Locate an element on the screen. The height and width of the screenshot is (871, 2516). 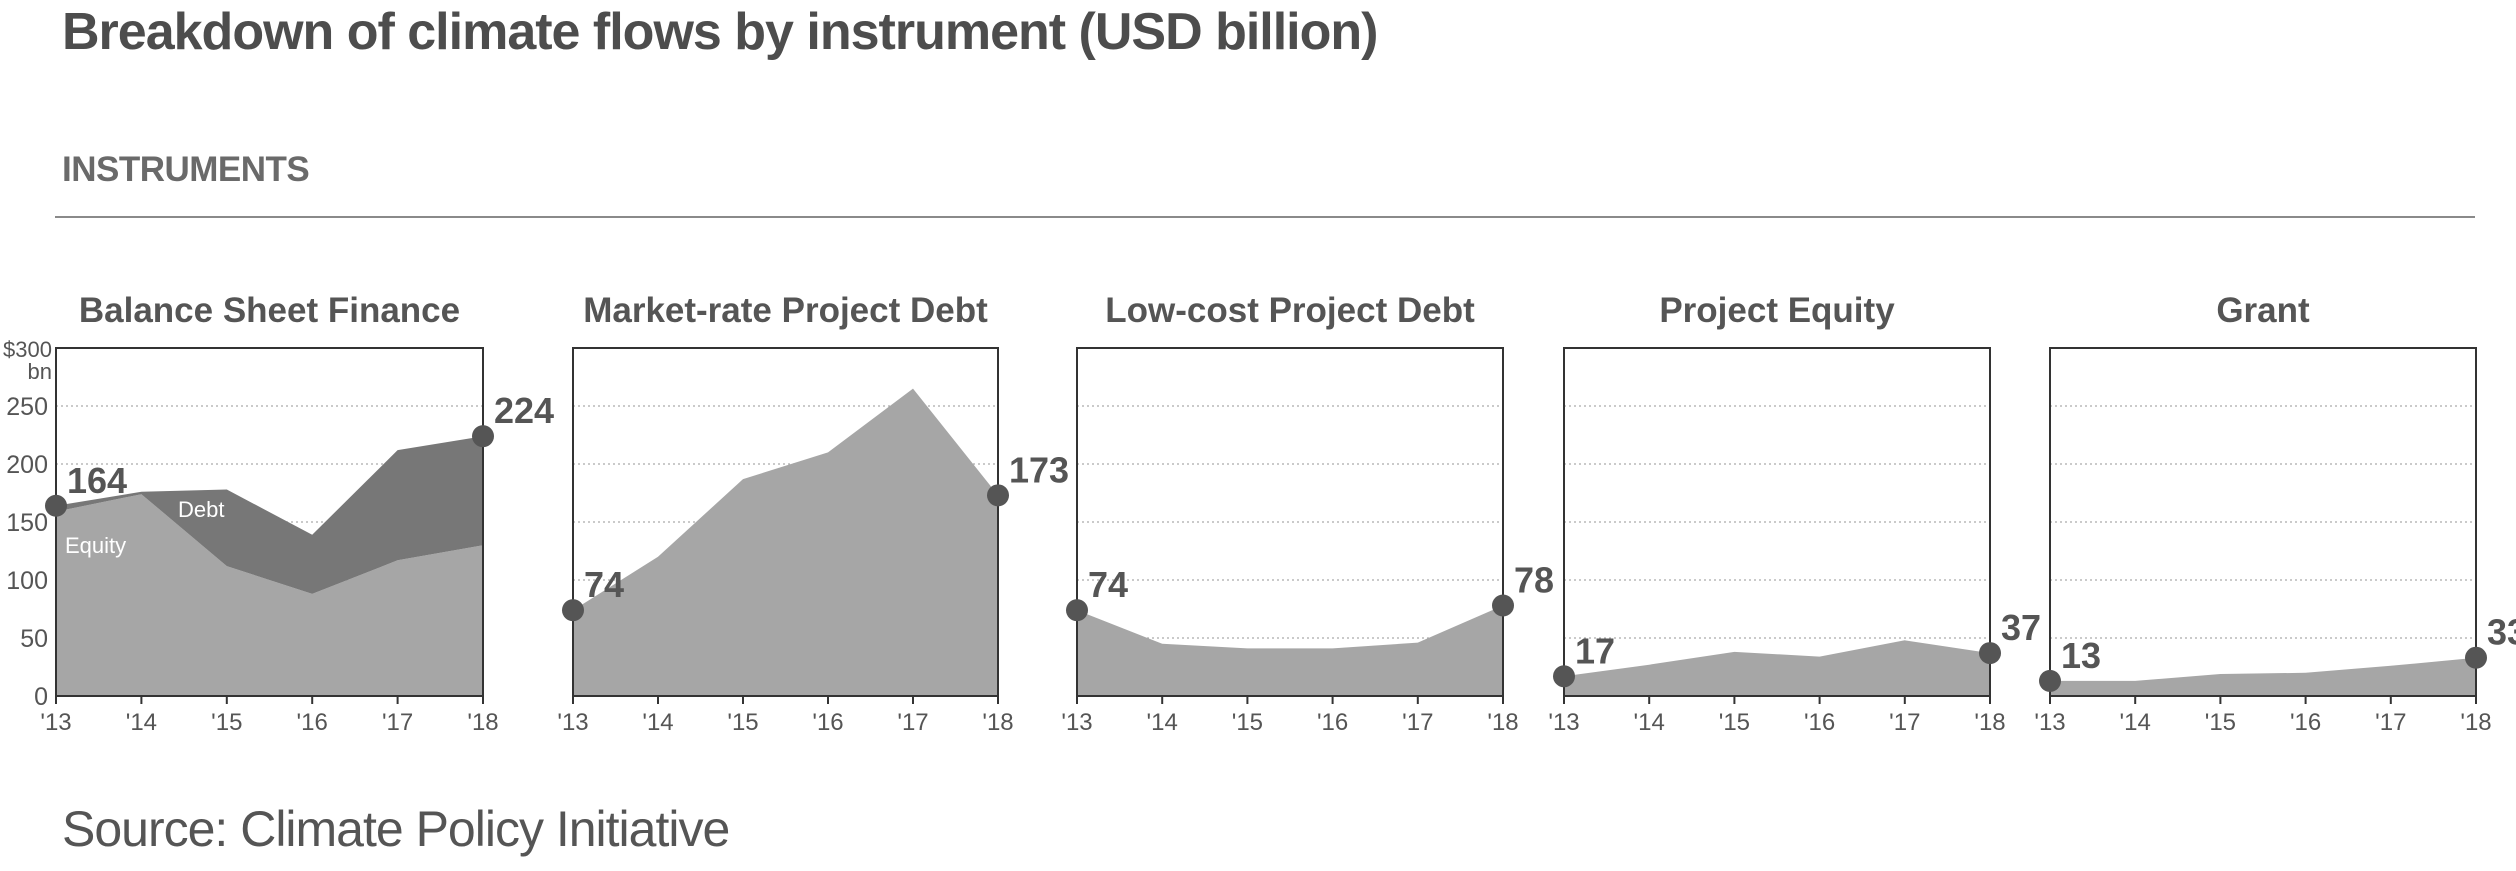
panel-title: Market-rate Project Debt is located at coordinates (785, 310).